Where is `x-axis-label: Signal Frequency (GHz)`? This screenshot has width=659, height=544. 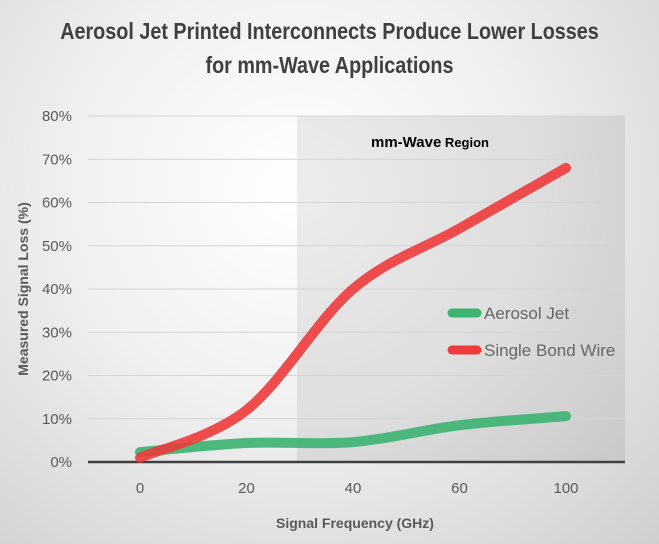
x-axis-label: Signal Frequency (GHz) is located at coordinates (355, 523).